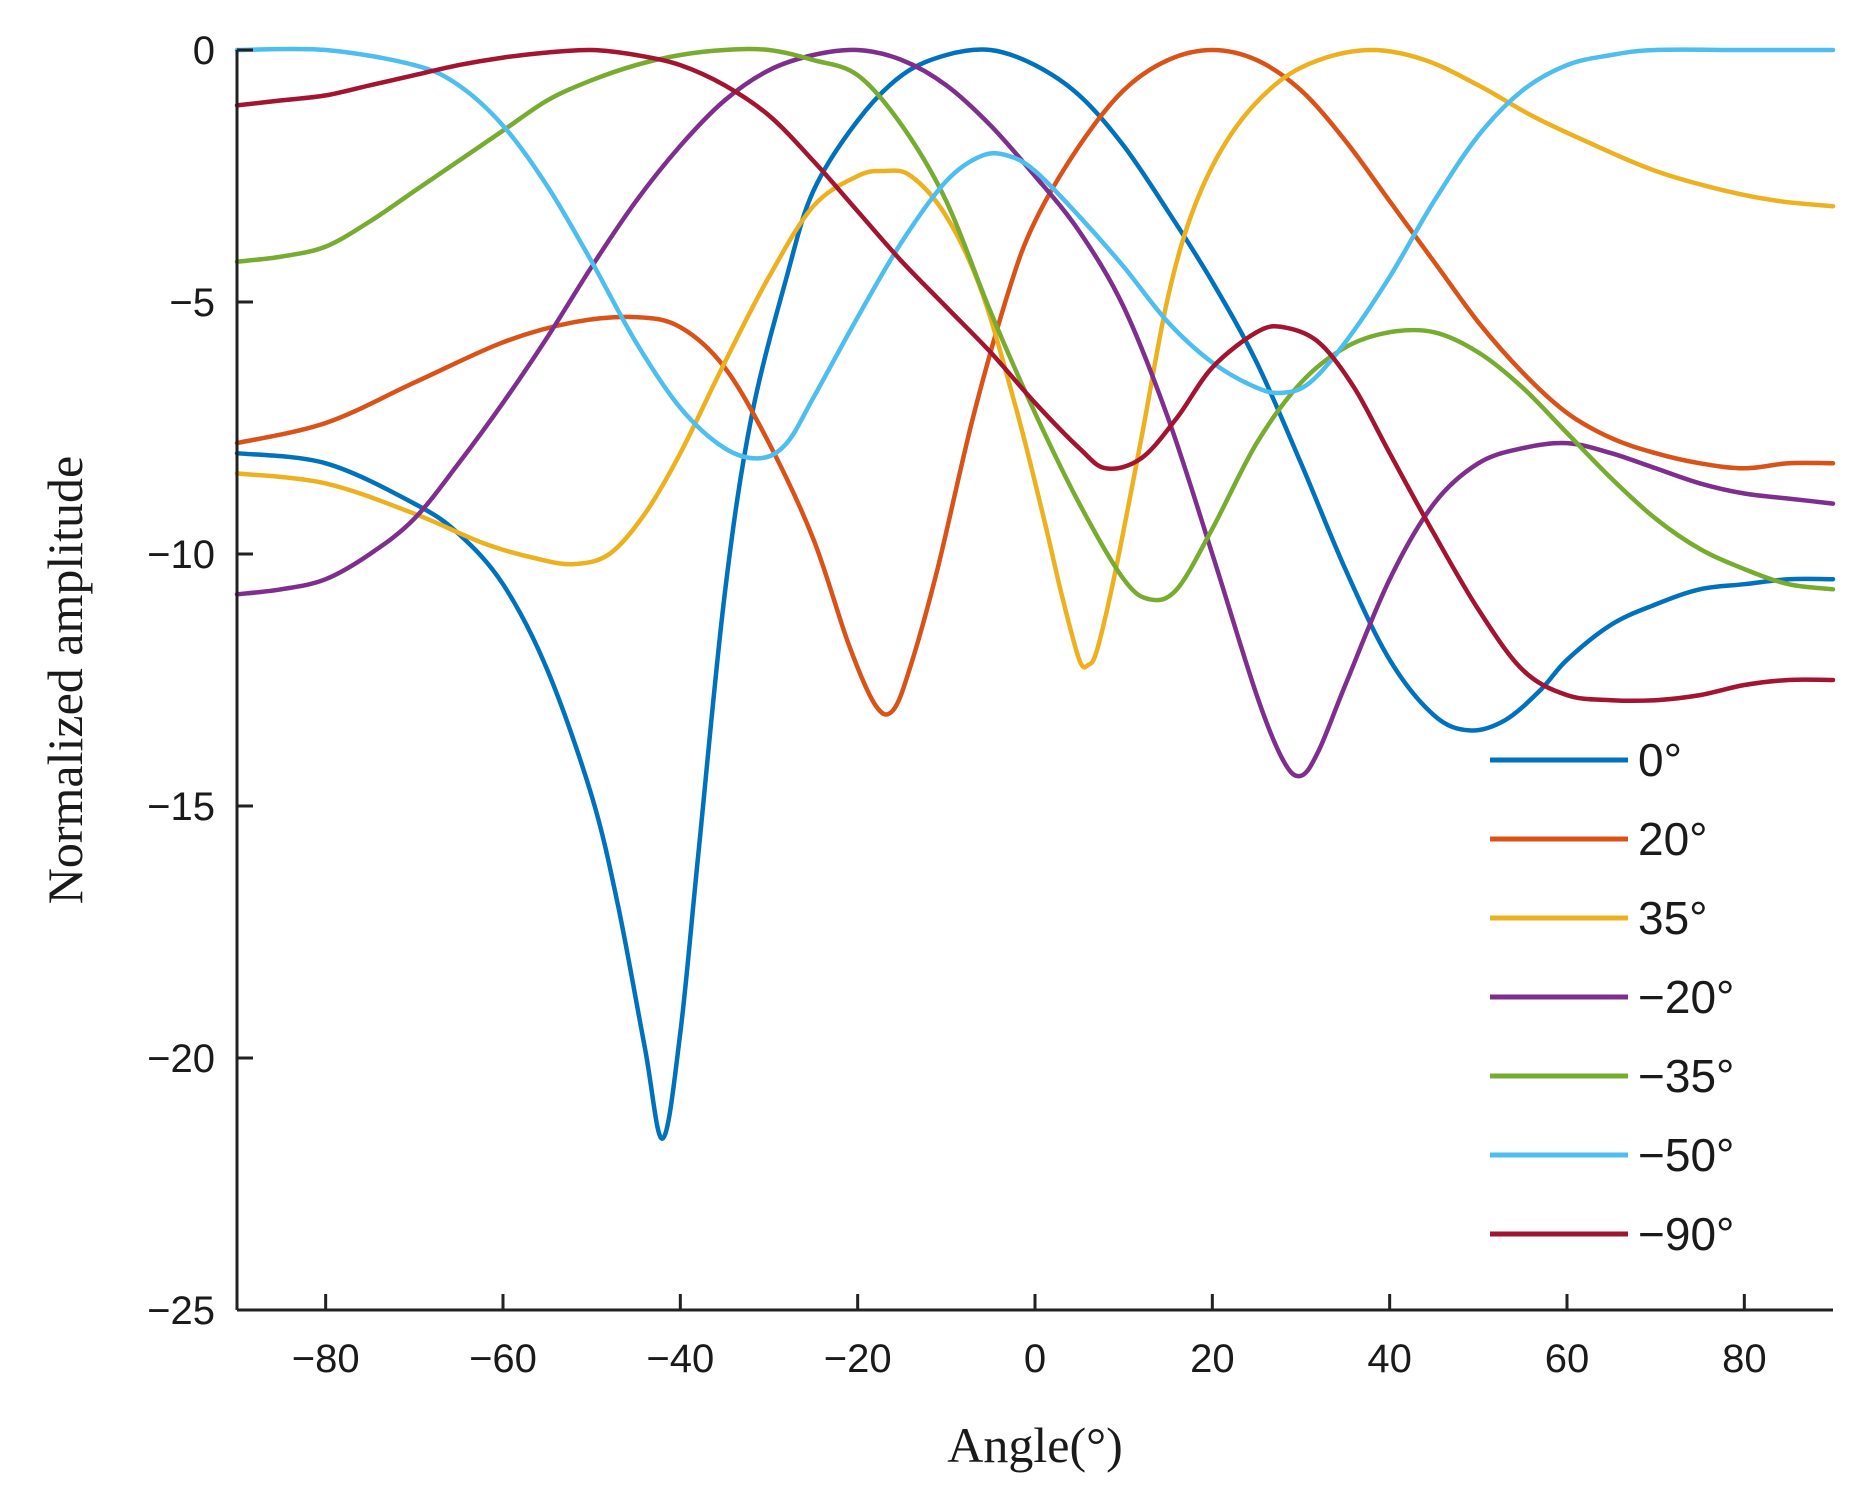 The width and height of the screenshot is (1863, 1495). What do you see at coordinates (1686, 1076) in the screenshot?
I see `legend-label: −35°` at bounding box center [1686, 1076].